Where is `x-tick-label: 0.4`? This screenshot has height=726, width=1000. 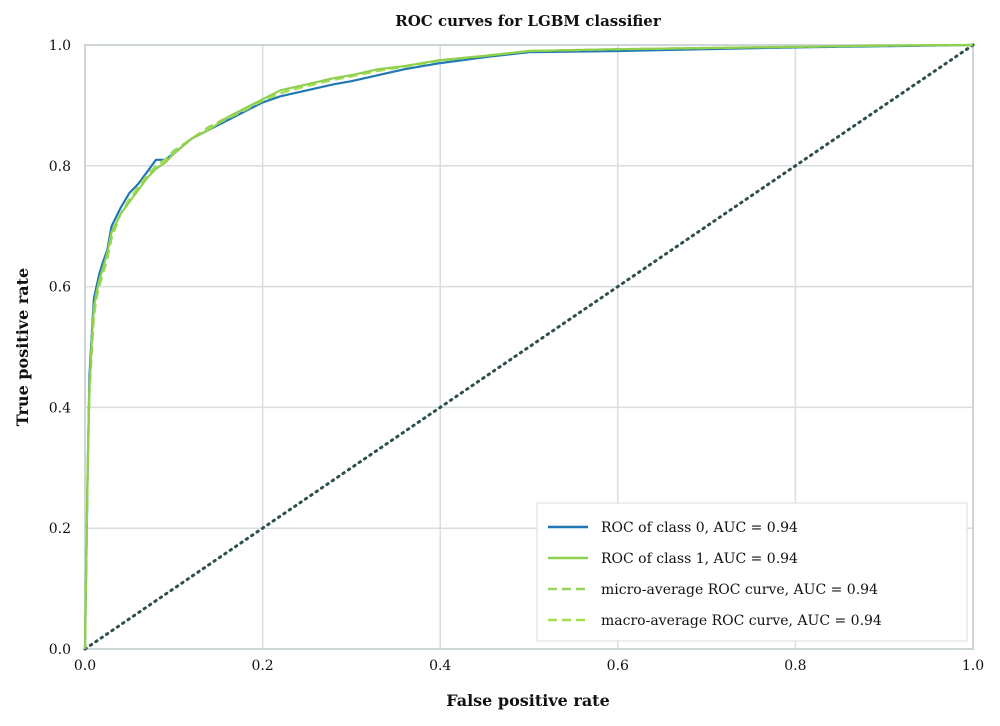 x-tick-label: 0.4 is located at coordinates (440, 666).